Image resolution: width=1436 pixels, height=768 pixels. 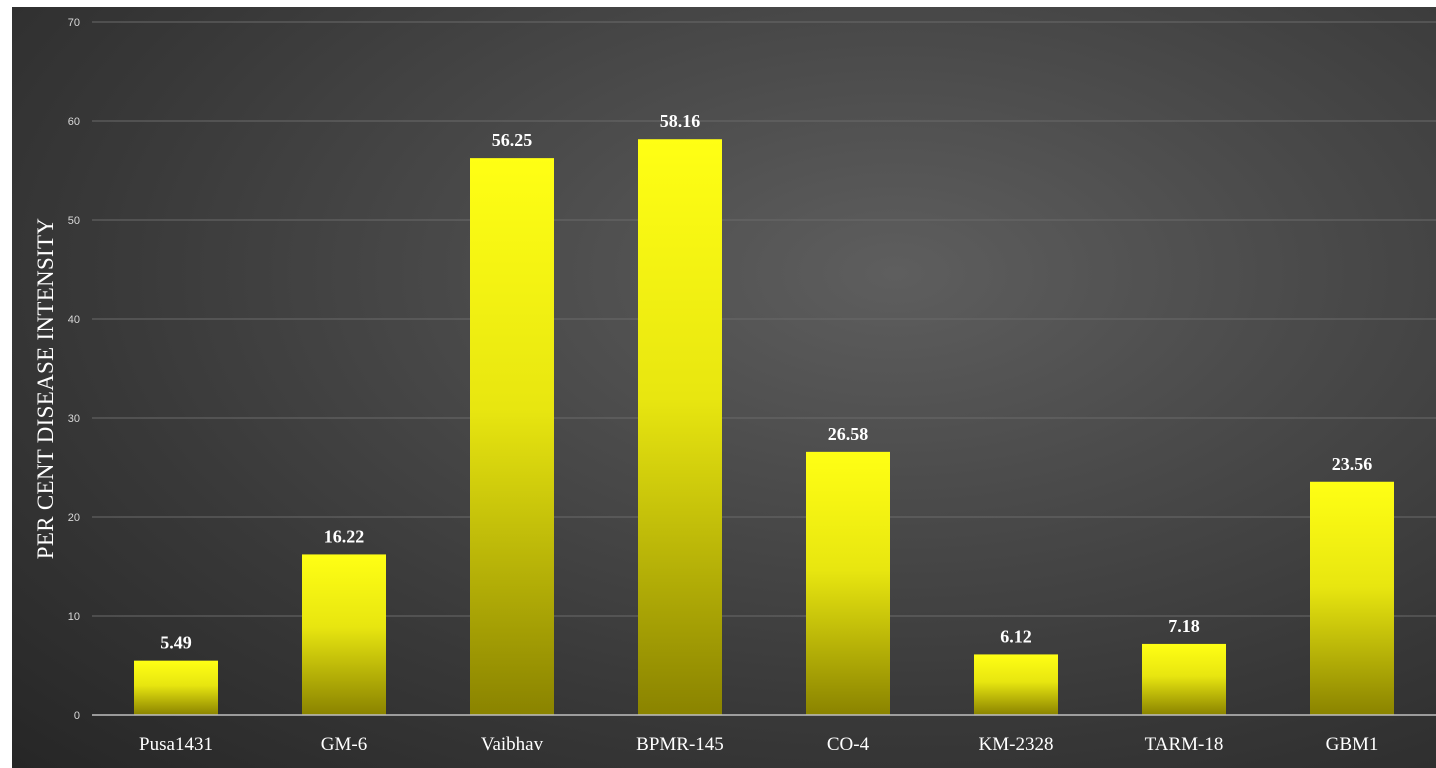 I want to click on y-tick-label: 20, so click(x=74, y=518).